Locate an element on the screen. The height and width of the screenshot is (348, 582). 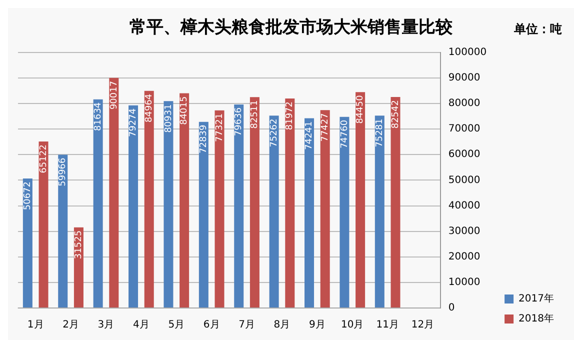
data-label: 50672 is located at coordinates (28, 195).